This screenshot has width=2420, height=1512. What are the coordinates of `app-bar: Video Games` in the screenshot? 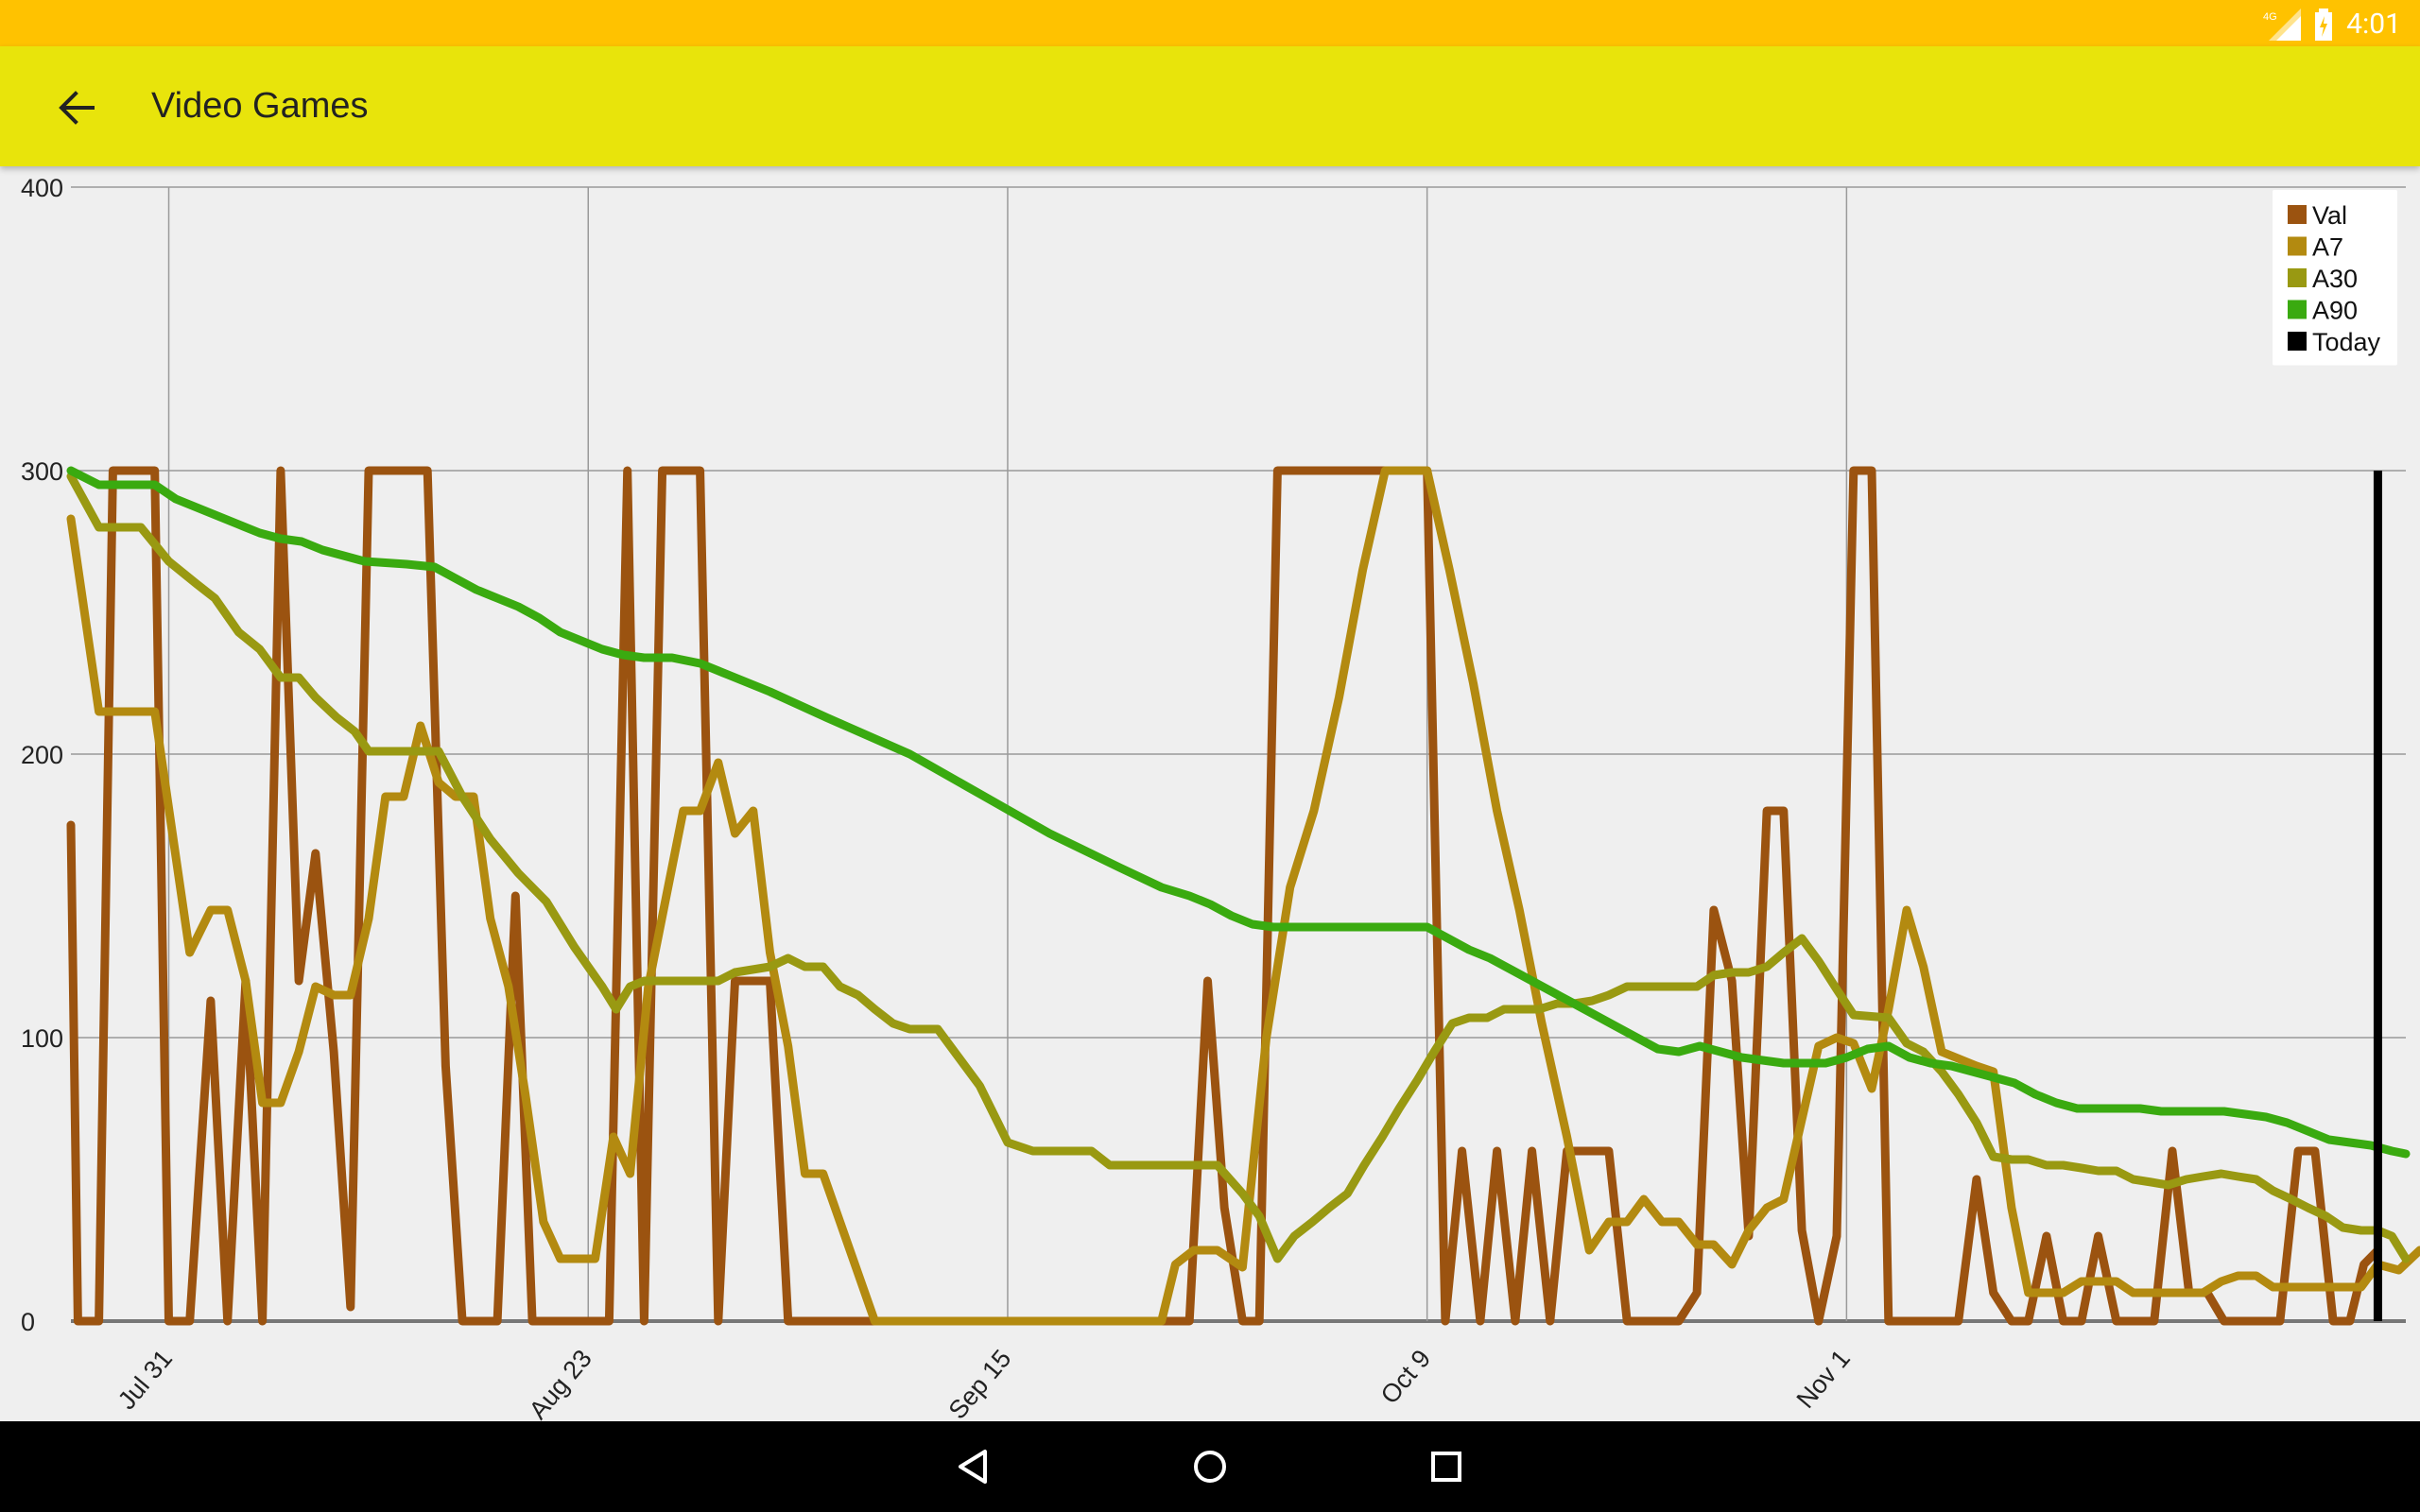 It's located at (1210, 106).